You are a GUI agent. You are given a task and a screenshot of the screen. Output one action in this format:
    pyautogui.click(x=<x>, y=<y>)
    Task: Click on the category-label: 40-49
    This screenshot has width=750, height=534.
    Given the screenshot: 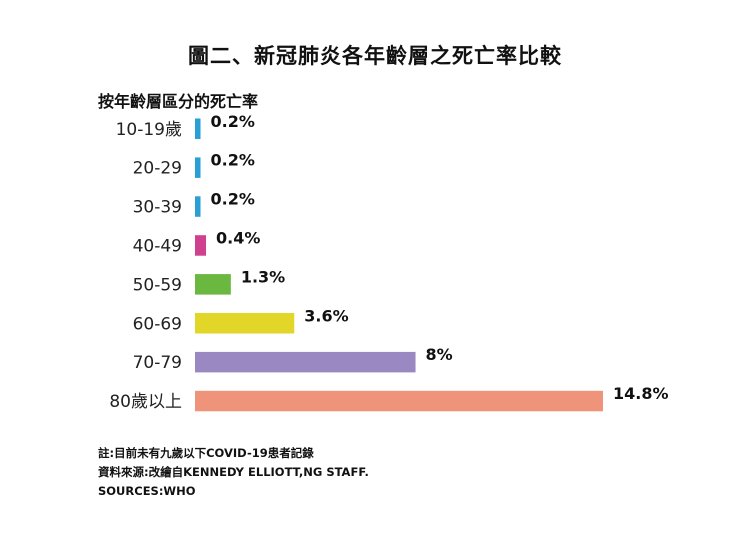 What is the action you would take?
    pyautogui.click(x=157, y=246)
    